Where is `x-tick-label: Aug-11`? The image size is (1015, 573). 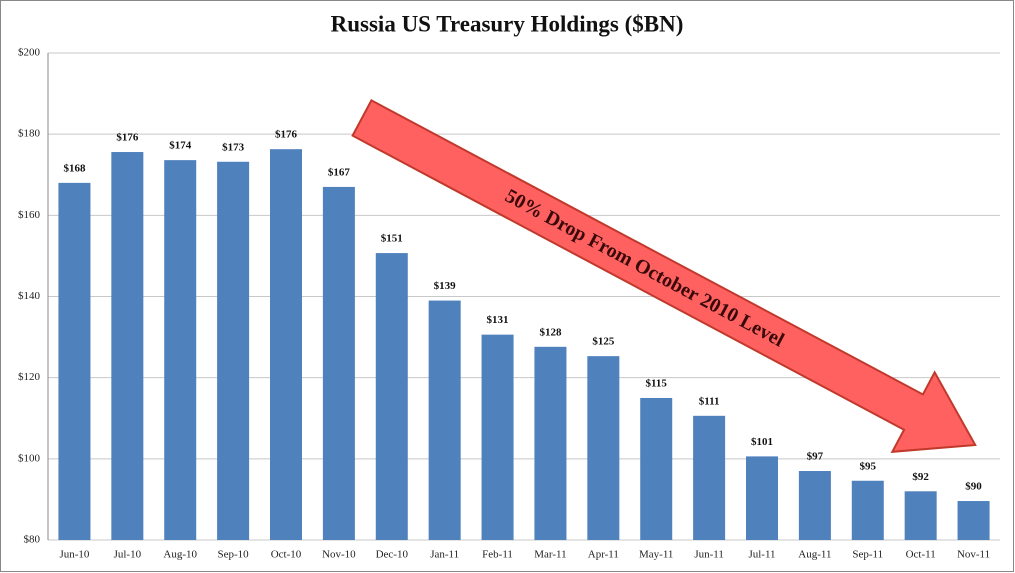 x-tick-label: Aug-11 is located at coordinates (814, 555).